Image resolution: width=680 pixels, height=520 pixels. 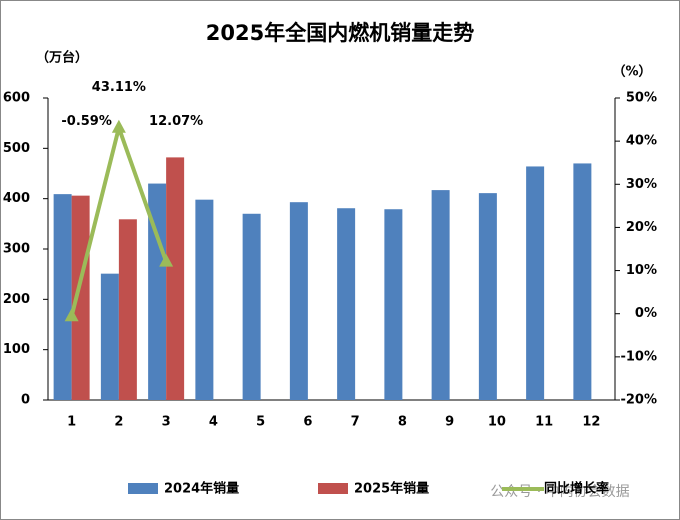 I want to click on y2-tick-label: 0%, so click(x=646, y=313).